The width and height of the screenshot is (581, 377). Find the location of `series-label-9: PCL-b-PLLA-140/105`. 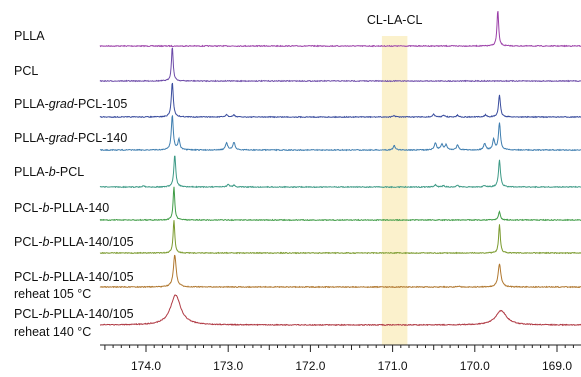

series-label-9: PCL-b-PLLA-140/105 is located at coordinates (74, 314).